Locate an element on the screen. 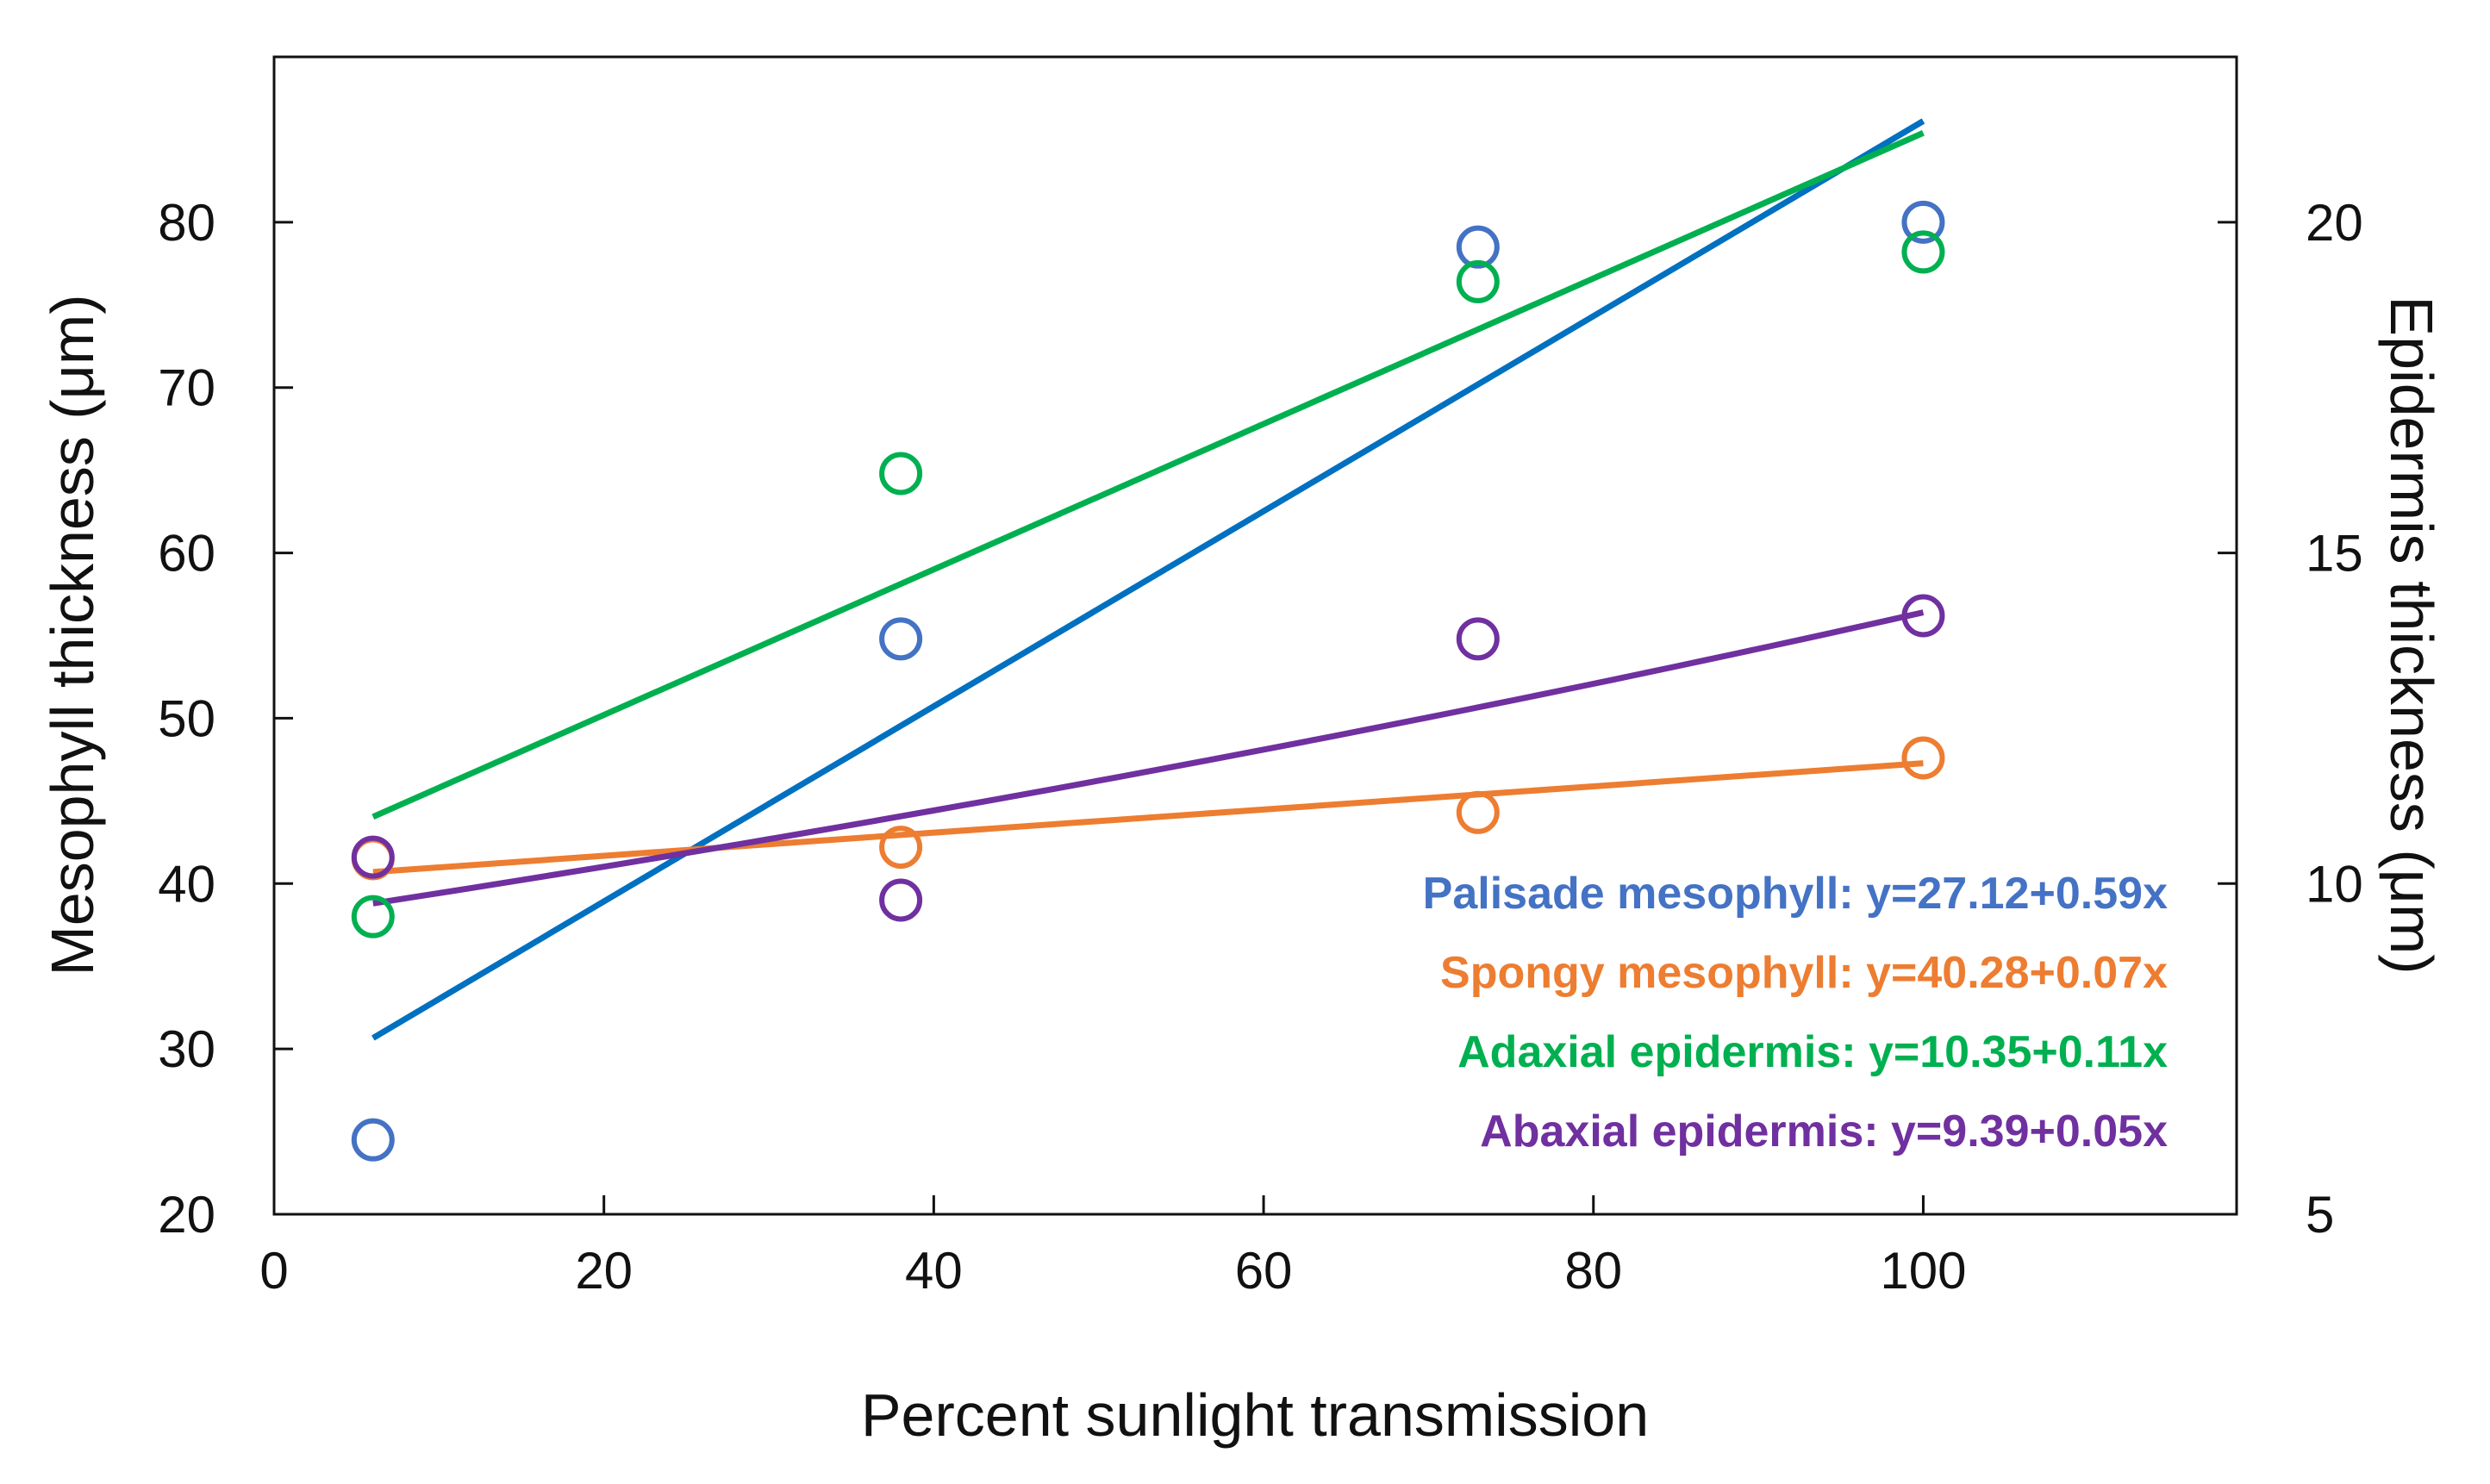 The height and width of the screenshot is (1484, 2490). y-right-tick-label: 10 is located at coordinates (2334, 884).